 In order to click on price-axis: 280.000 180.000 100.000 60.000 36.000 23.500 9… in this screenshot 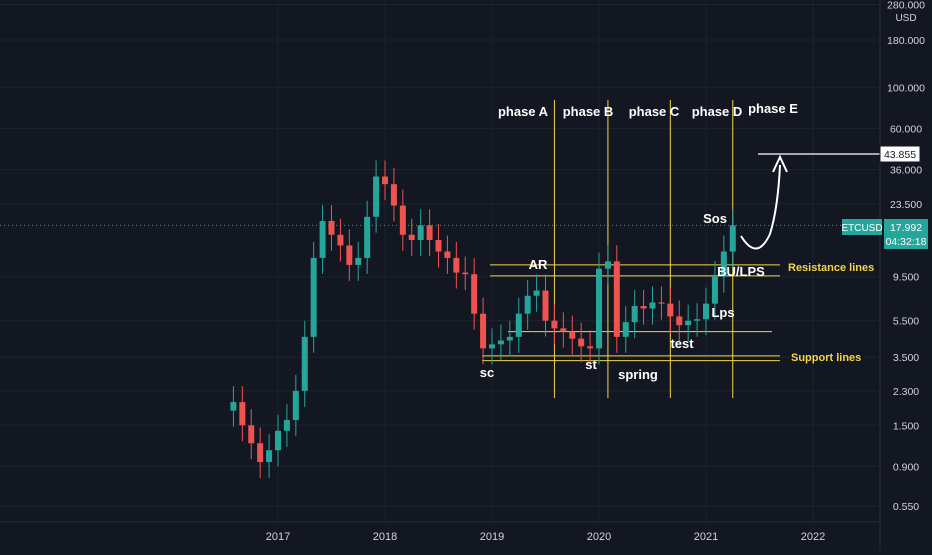, I will do `click(906, 256)`.